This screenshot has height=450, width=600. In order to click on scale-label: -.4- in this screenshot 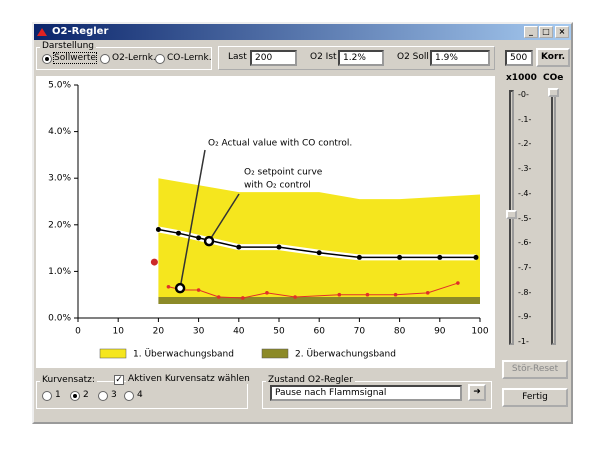, I will do `click(525, 193)`.